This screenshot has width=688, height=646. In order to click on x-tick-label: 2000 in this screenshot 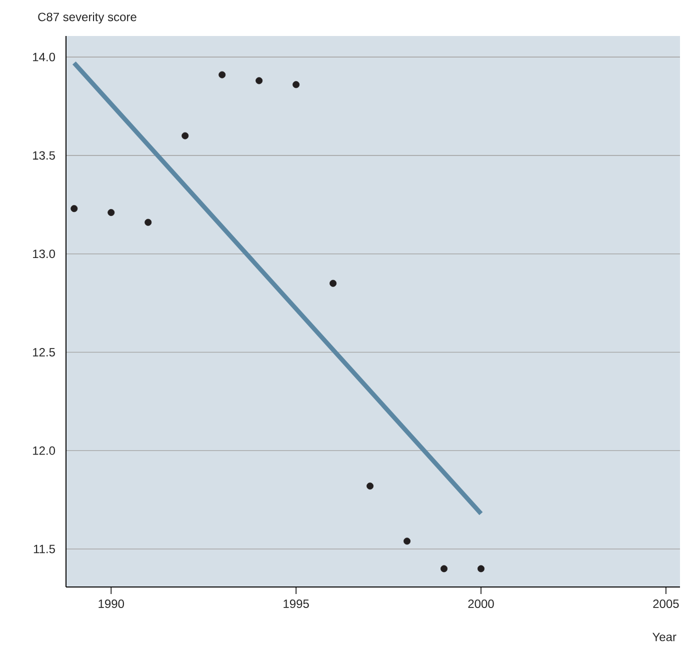, I will do `click(481, 604)`.